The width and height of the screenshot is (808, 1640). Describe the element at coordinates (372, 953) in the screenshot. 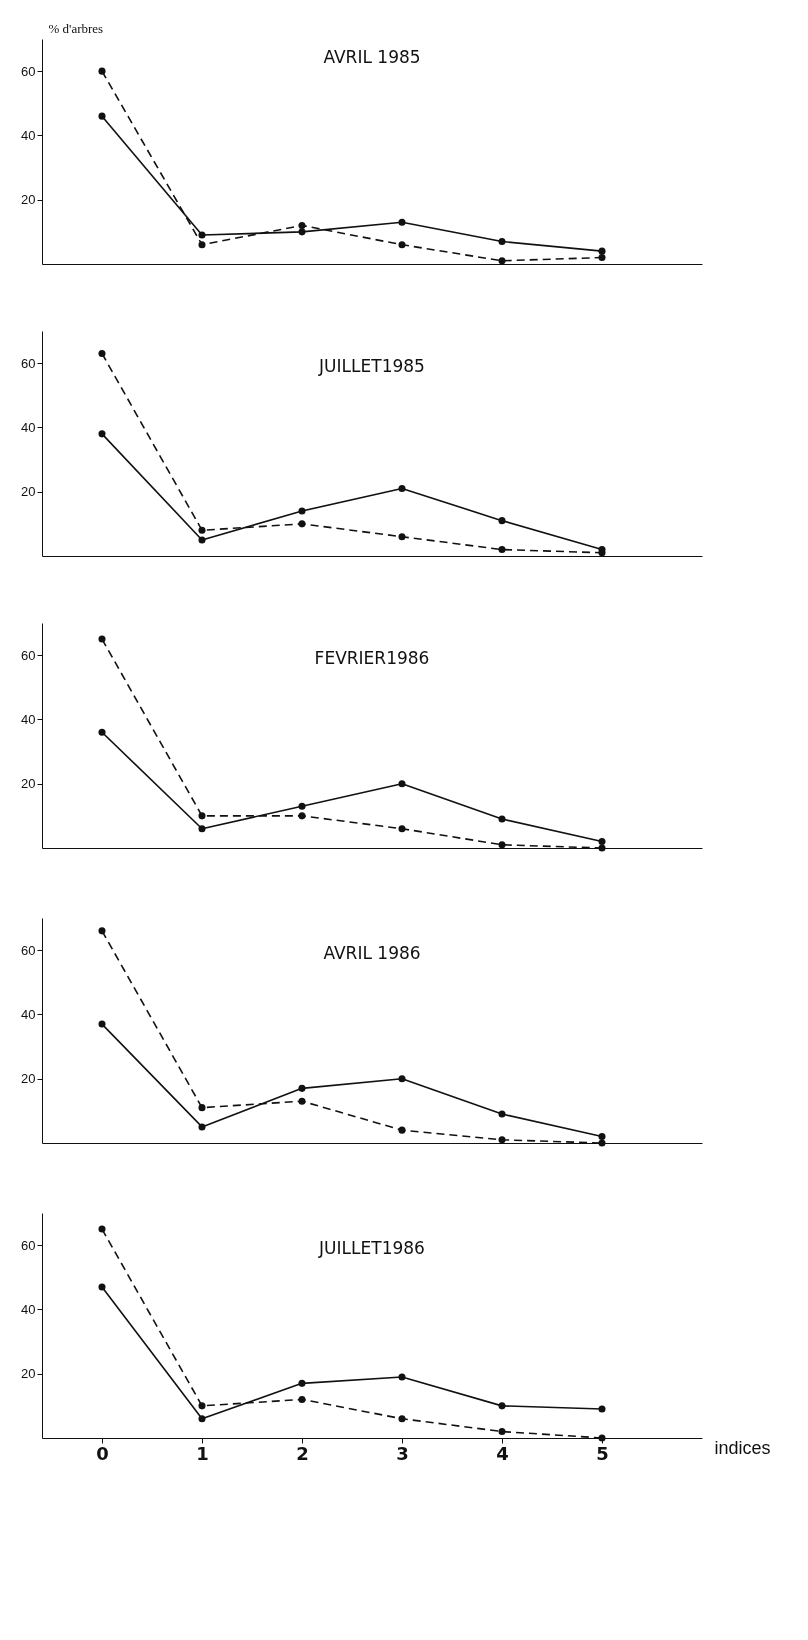

I see `text: AVRIL 1986` at that location.